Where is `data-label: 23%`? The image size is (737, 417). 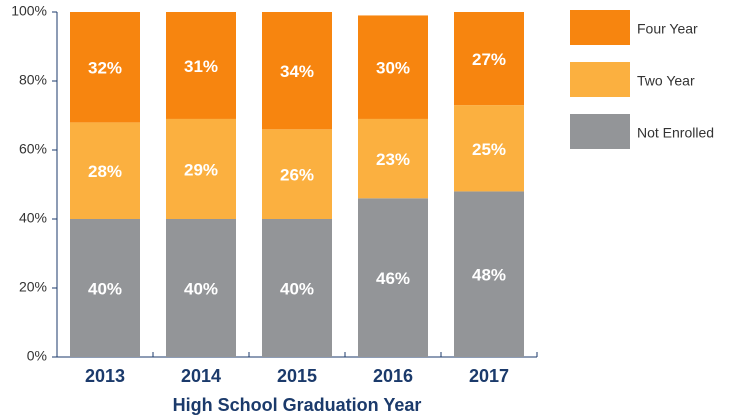 data-label: 23% is located at coordinates (393, 159).